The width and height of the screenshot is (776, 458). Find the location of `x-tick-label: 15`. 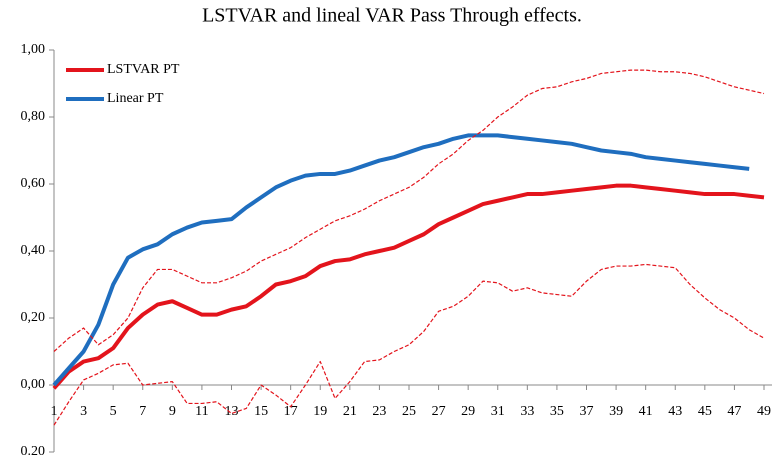

x-tick-label: 15 is located at coordinates (261, 411).